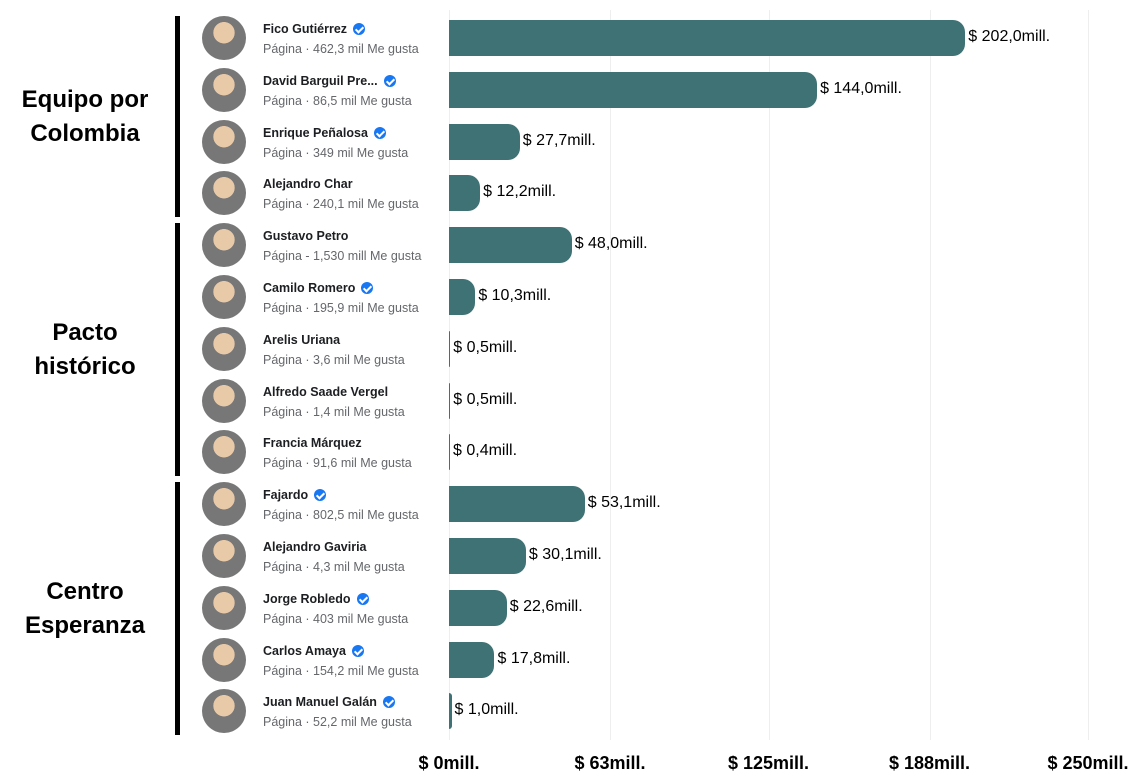 This screenshot has height=778, width=1137. I want to click on page-name: Arelis Uriana, so click(301, 340).